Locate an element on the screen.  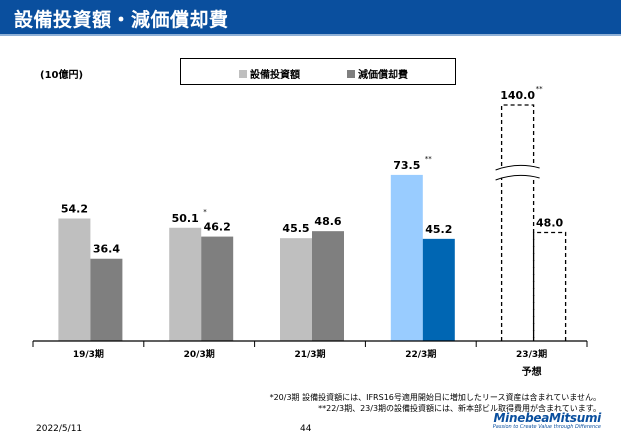
legend-swatch-capex is located at coordinates (243, 74).